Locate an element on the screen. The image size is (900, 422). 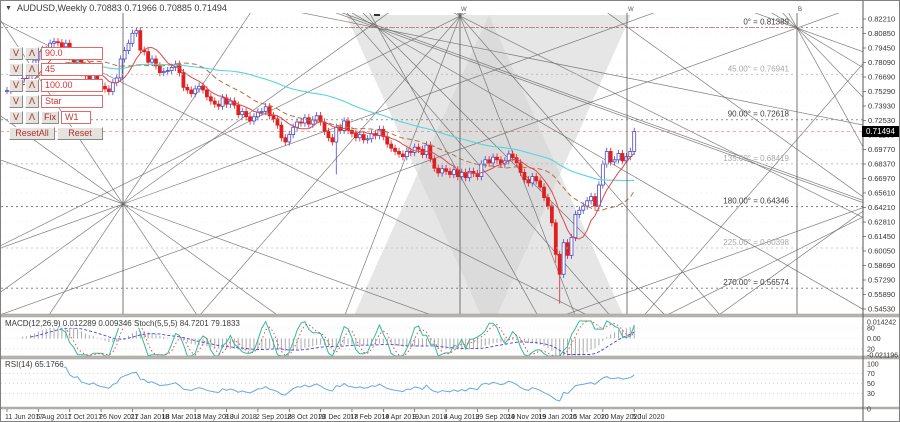
size-decrease-button: V is located at coordinates (16, 85).